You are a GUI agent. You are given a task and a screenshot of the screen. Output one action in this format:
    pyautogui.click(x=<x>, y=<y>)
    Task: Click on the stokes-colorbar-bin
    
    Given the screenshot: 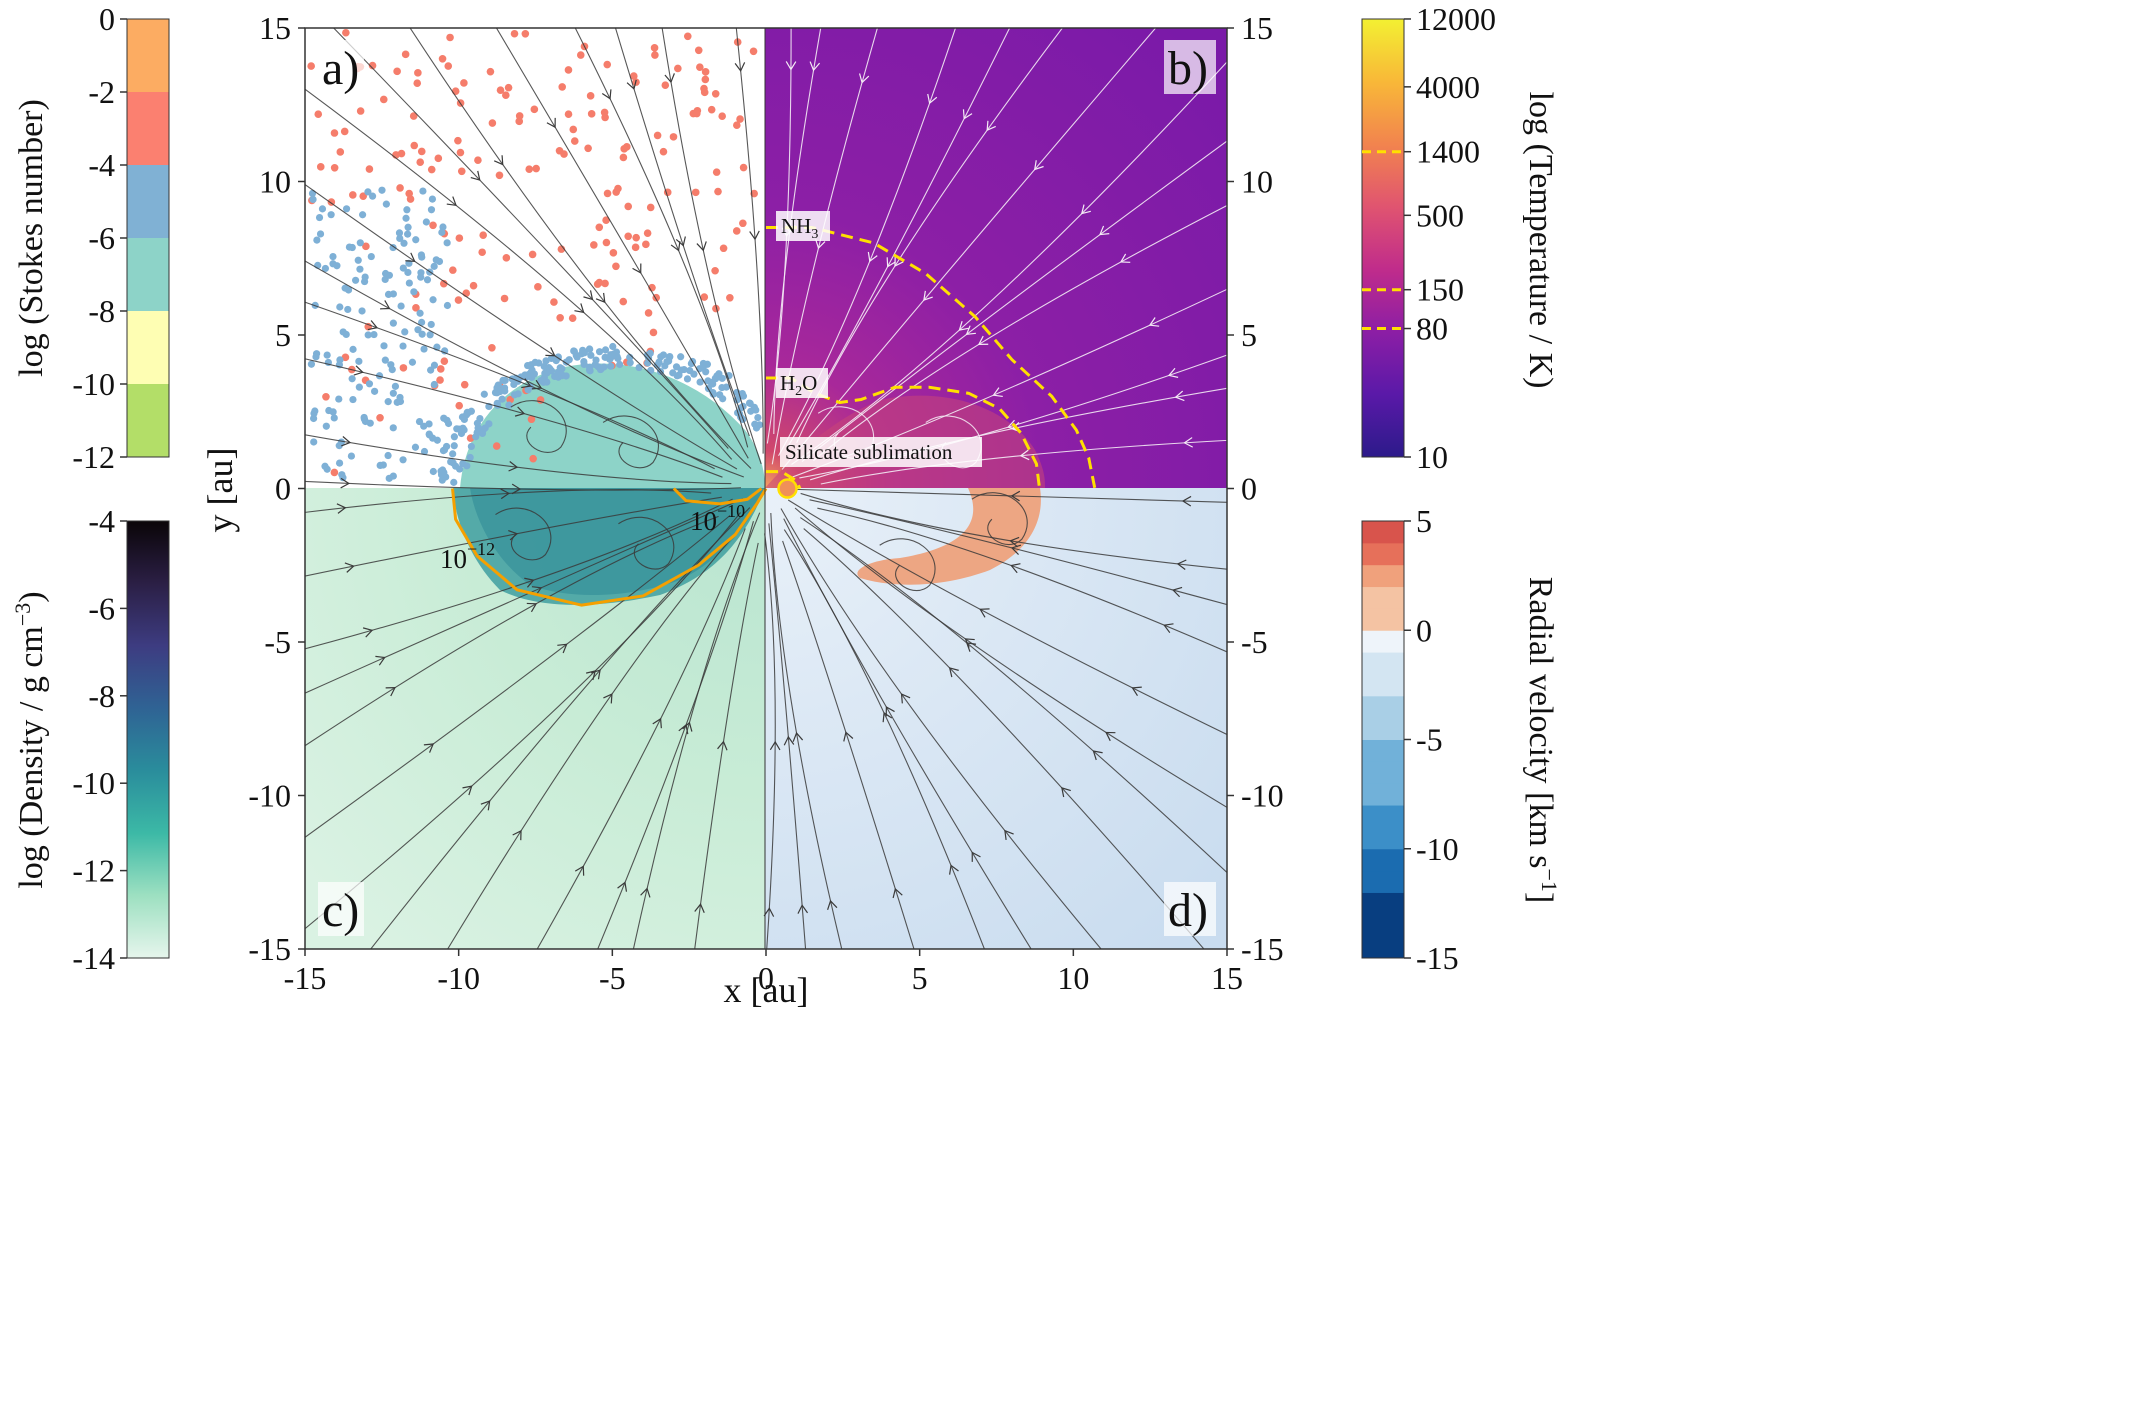 What is the action you would take?
    pyautogui.click(x=148, y=201)
    